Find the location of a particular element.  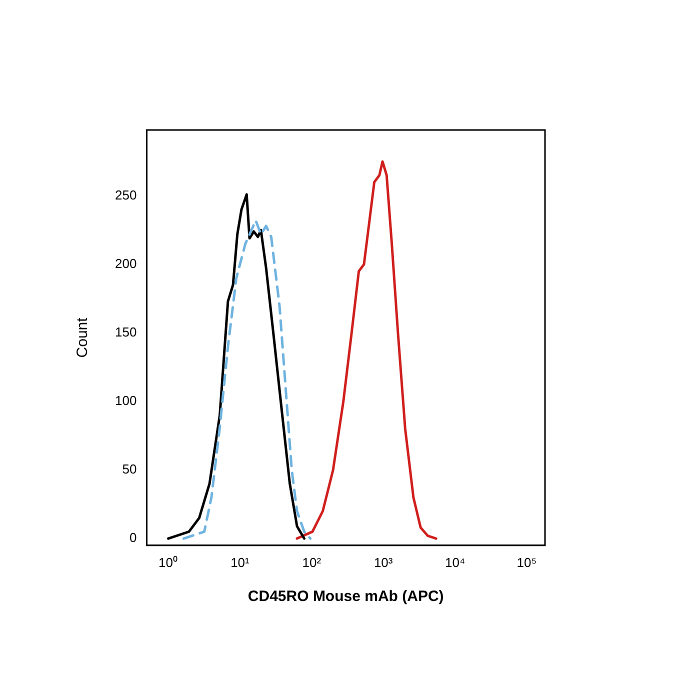

x-tick-label: 10³ is located at coordinates (384, 562).